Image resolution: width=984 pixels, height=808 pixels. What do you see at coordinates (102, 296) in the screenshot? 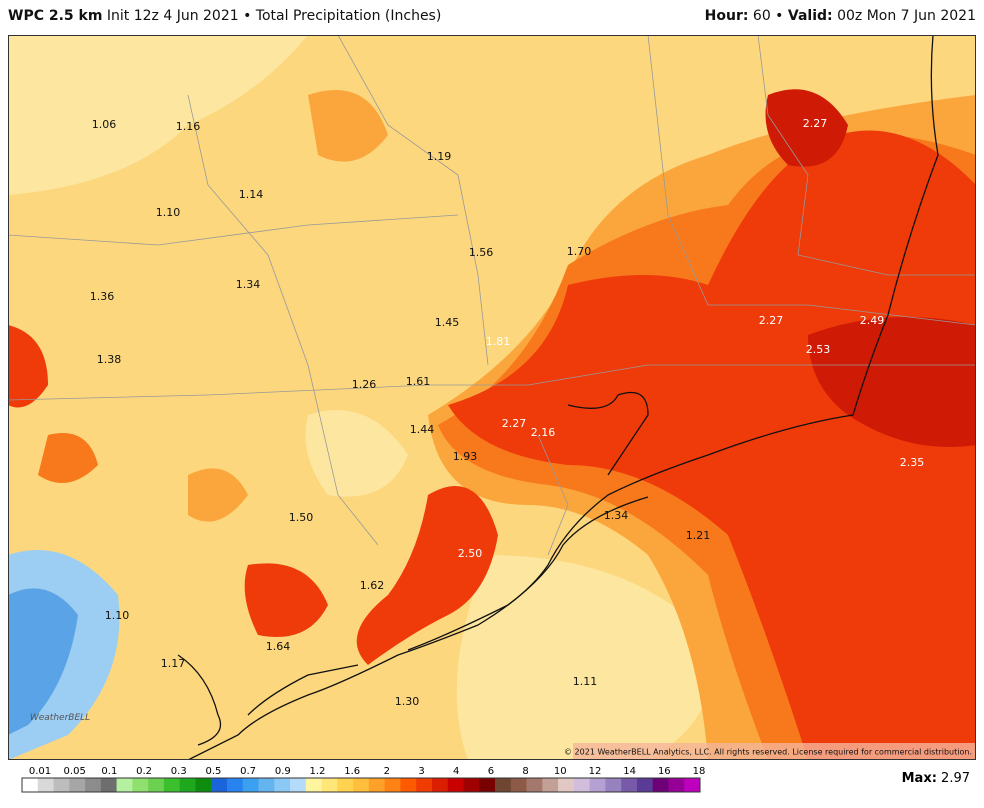
I see `amount-label: 1.36` at bounding box center [102, 296].